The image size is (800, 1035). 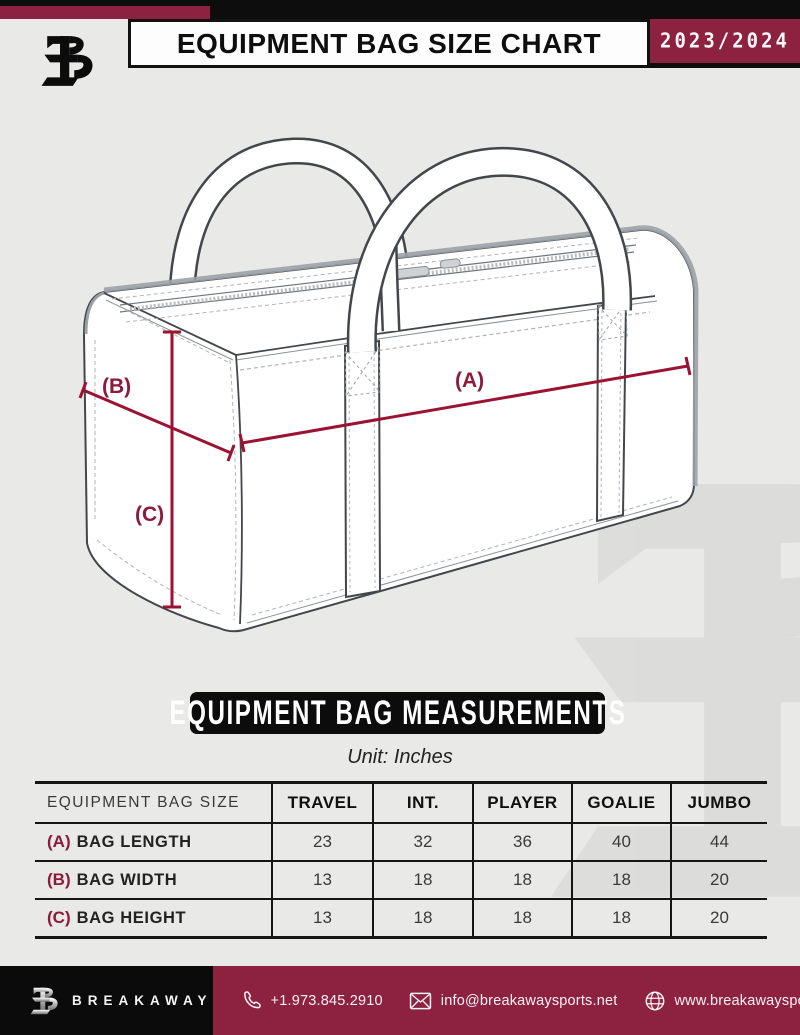 I want to click on dimension-line-b, so click(x=157, y=421).